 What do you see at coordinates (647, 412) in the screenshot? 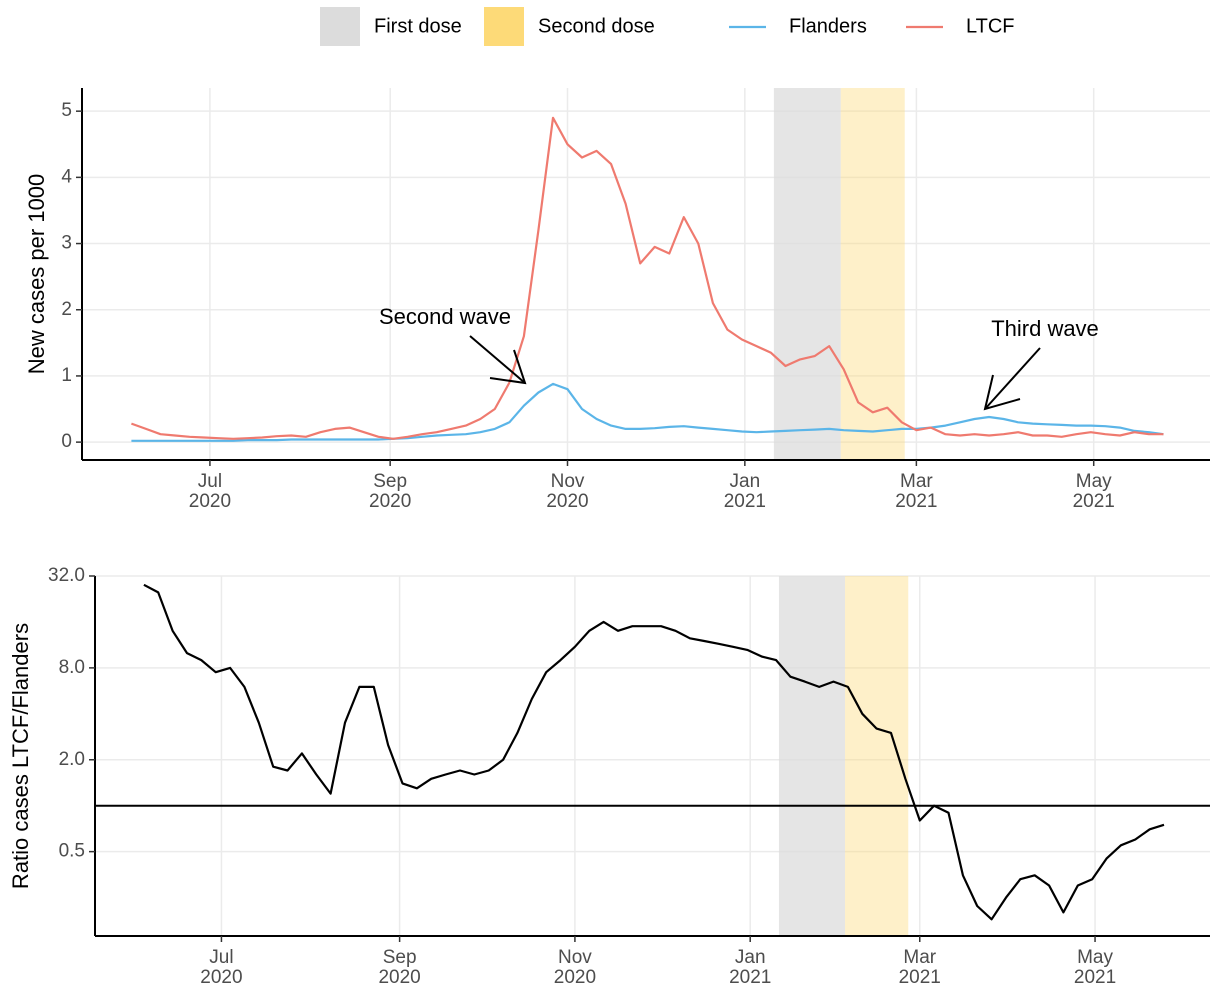
I see `series-line` at bounding box center [647, 412].